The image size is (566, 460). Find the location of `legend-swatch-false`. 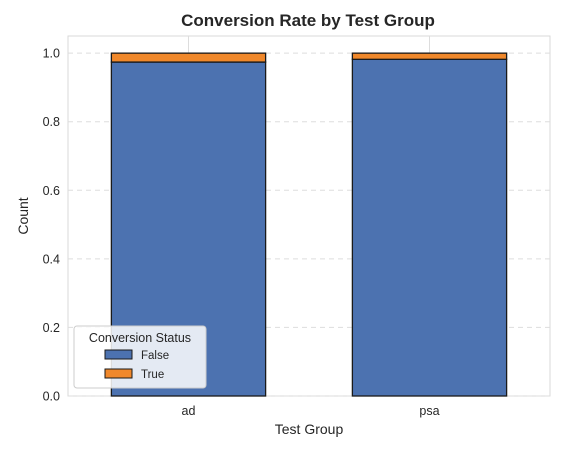

legend-swatch-false is located at coordinates (118, 354).